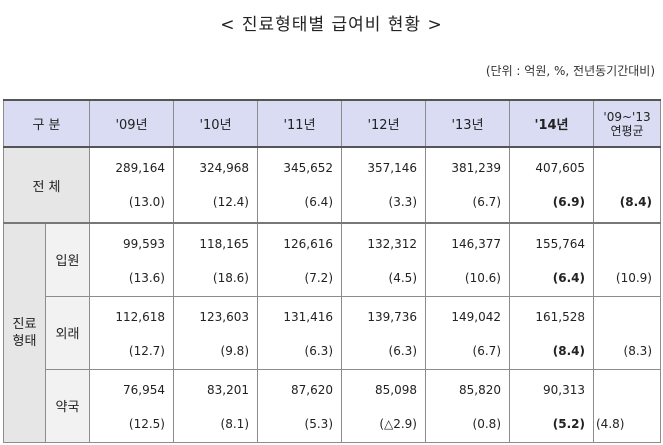  What do you see at coordinates (383, 405) in the screenshot?
I see `table-cell: 85,098 (△2.9)` at bounding box center [383, 405].